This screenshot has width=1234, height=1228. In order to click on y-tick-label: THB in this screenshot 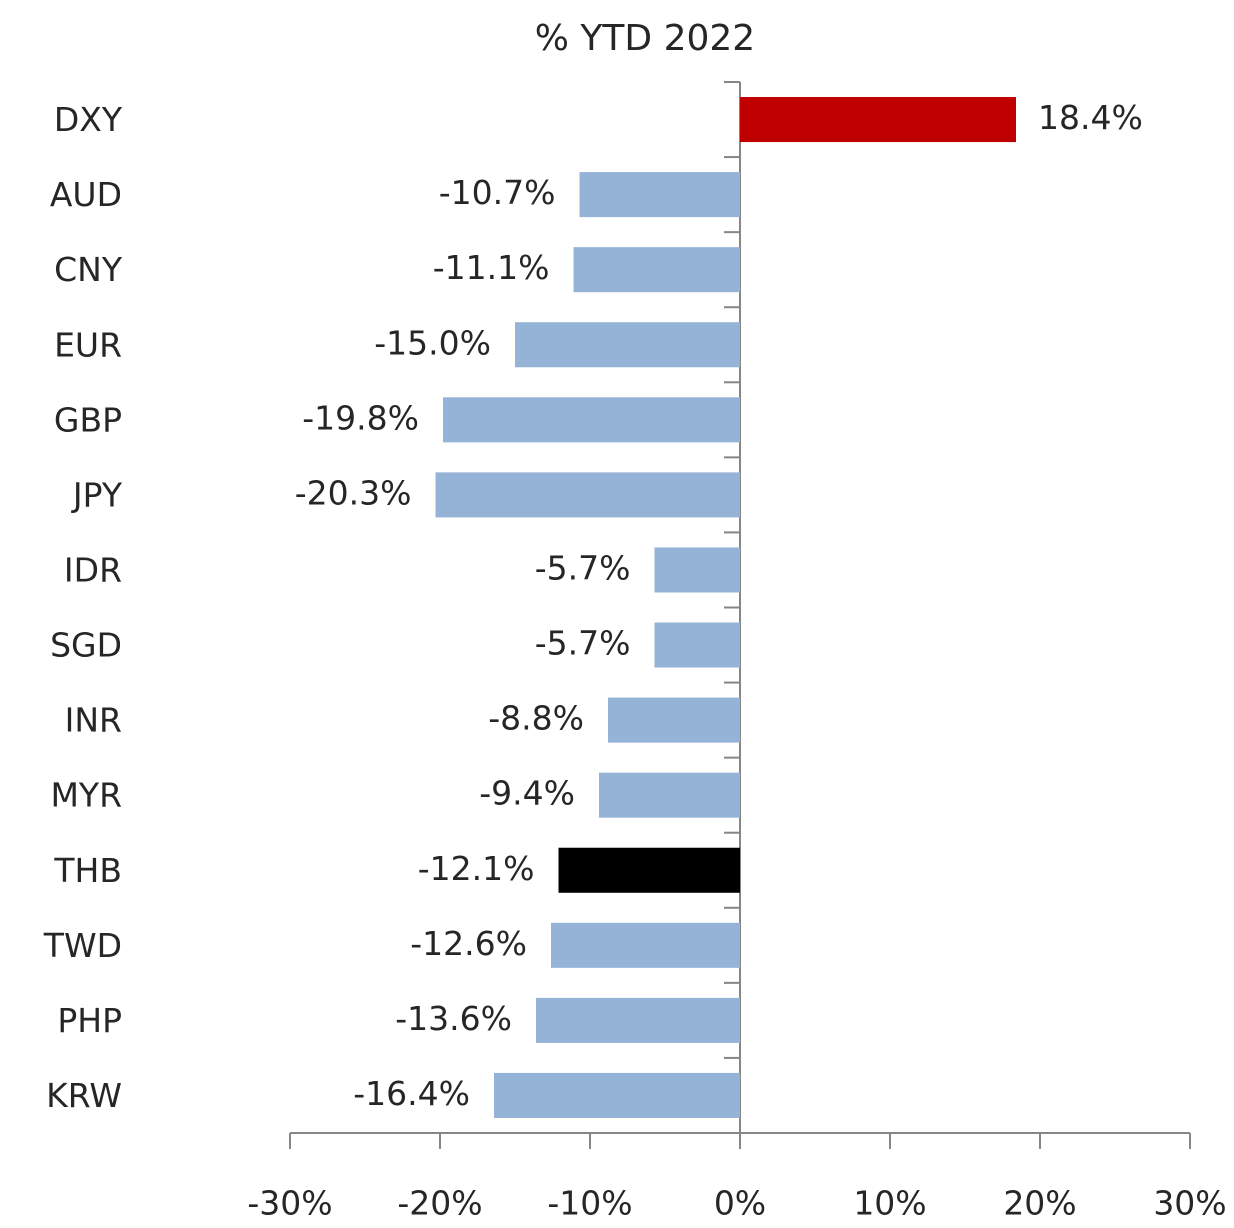, I will do `click(87, 870)`.